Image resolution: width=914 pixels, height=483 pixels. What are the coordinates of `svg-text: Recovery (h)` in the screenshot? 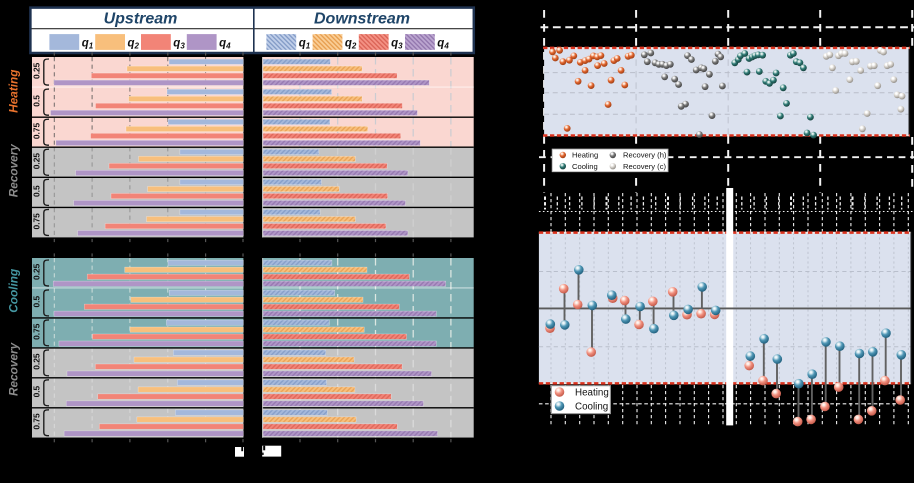 It's located at (645, 155).